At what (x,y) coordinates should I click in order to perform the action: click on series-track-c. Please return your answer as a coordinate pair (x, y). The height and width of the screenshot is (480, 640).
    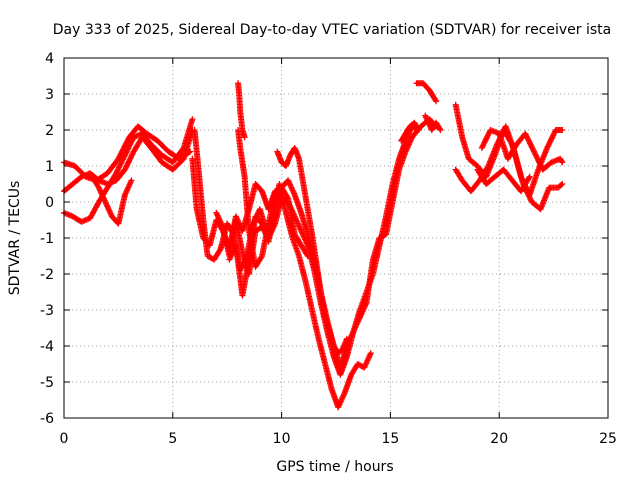
    Looking at the image, I should click on (128, 161).